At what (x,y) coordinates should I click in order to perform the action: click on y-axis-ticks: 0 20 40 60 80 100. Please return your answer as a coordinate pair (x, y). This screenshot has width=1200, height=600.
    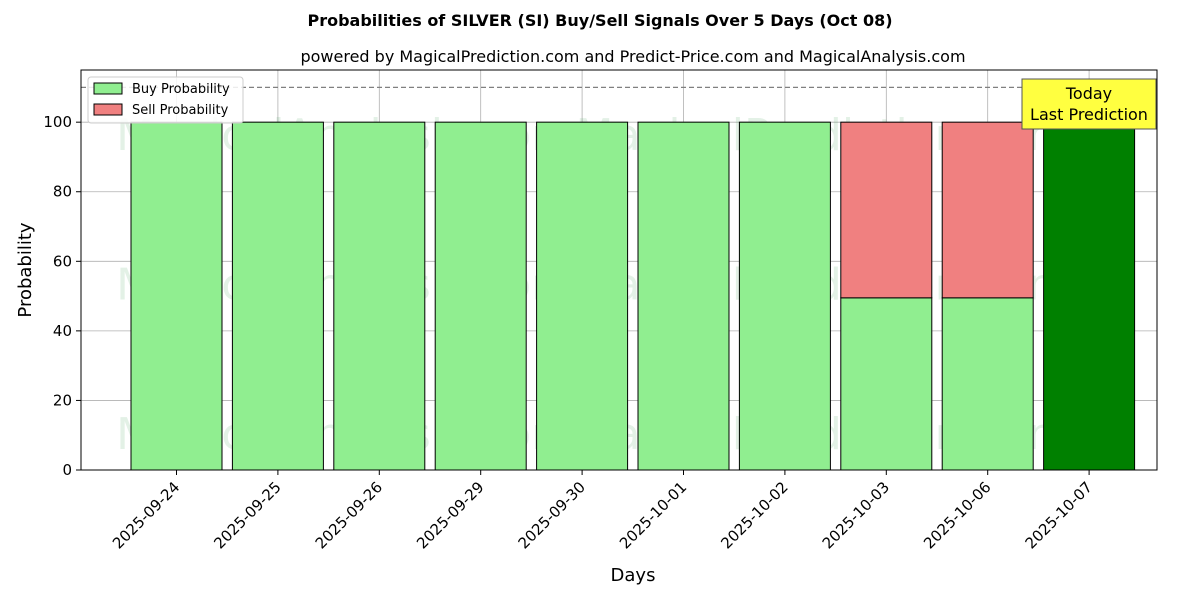
    Looking at the image, I should click on (62, 296).